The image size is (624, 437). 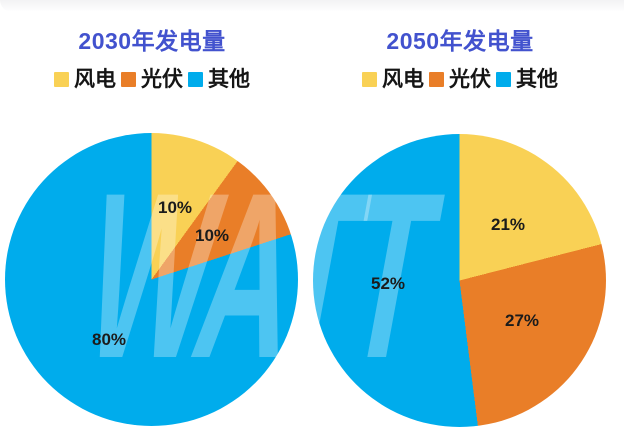 I want to click on chart-2030-legend: 风电 光伏 其他, so click(x=152, y=79).